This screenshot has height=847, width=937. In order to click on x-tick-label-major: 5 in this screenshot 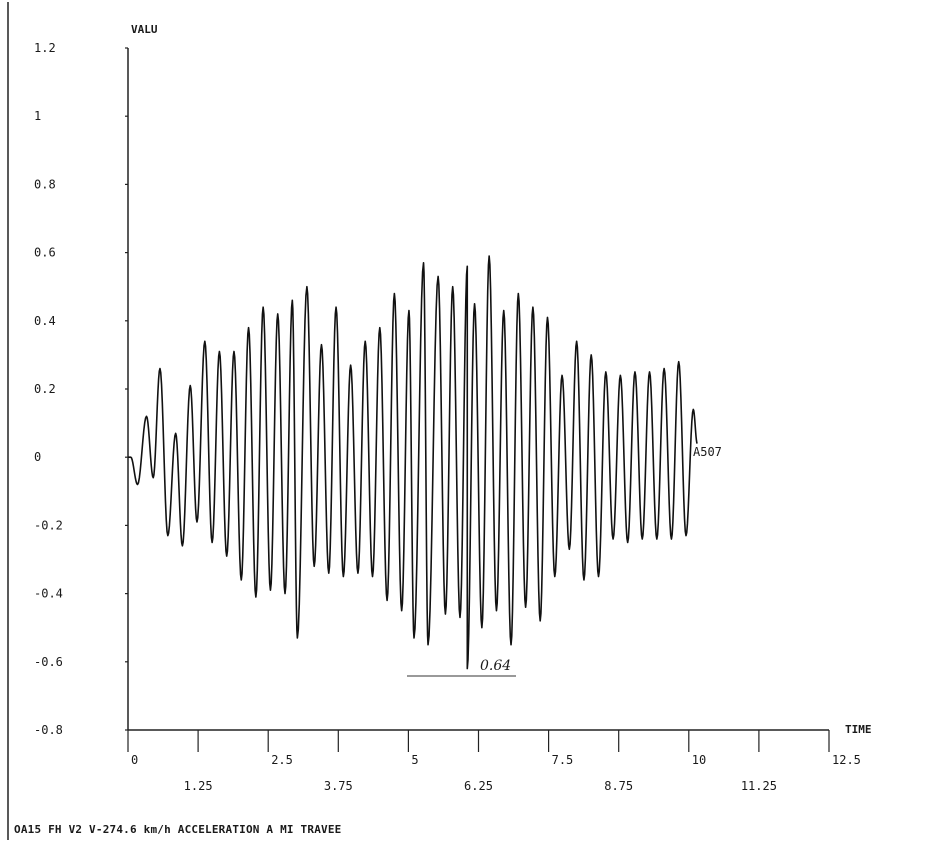, I will do `click(414, 760)`.